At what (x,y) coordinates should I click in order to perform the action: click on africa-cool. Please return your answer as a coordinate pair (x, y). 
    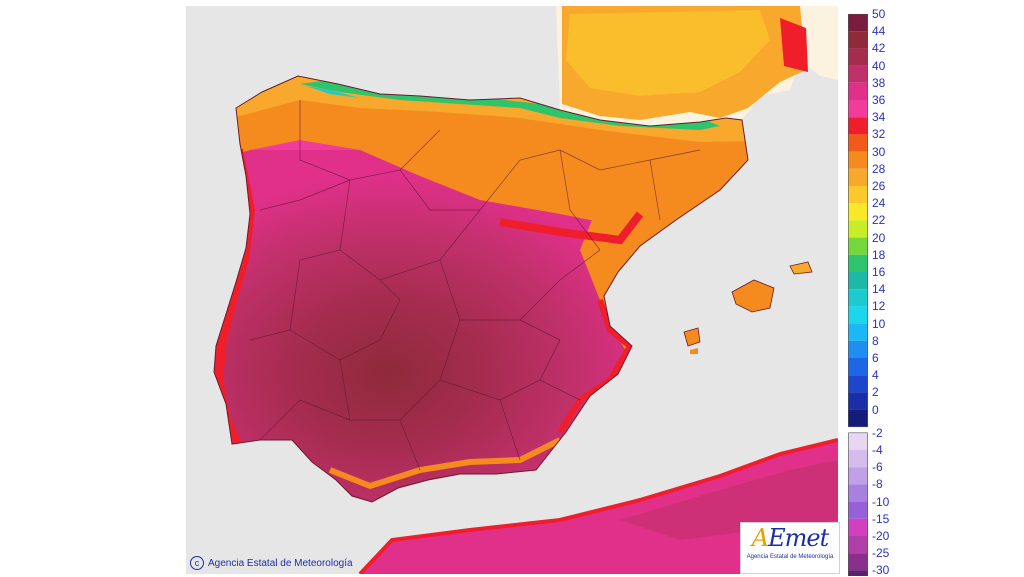
    Looking at the image, I should click on (729, 500).